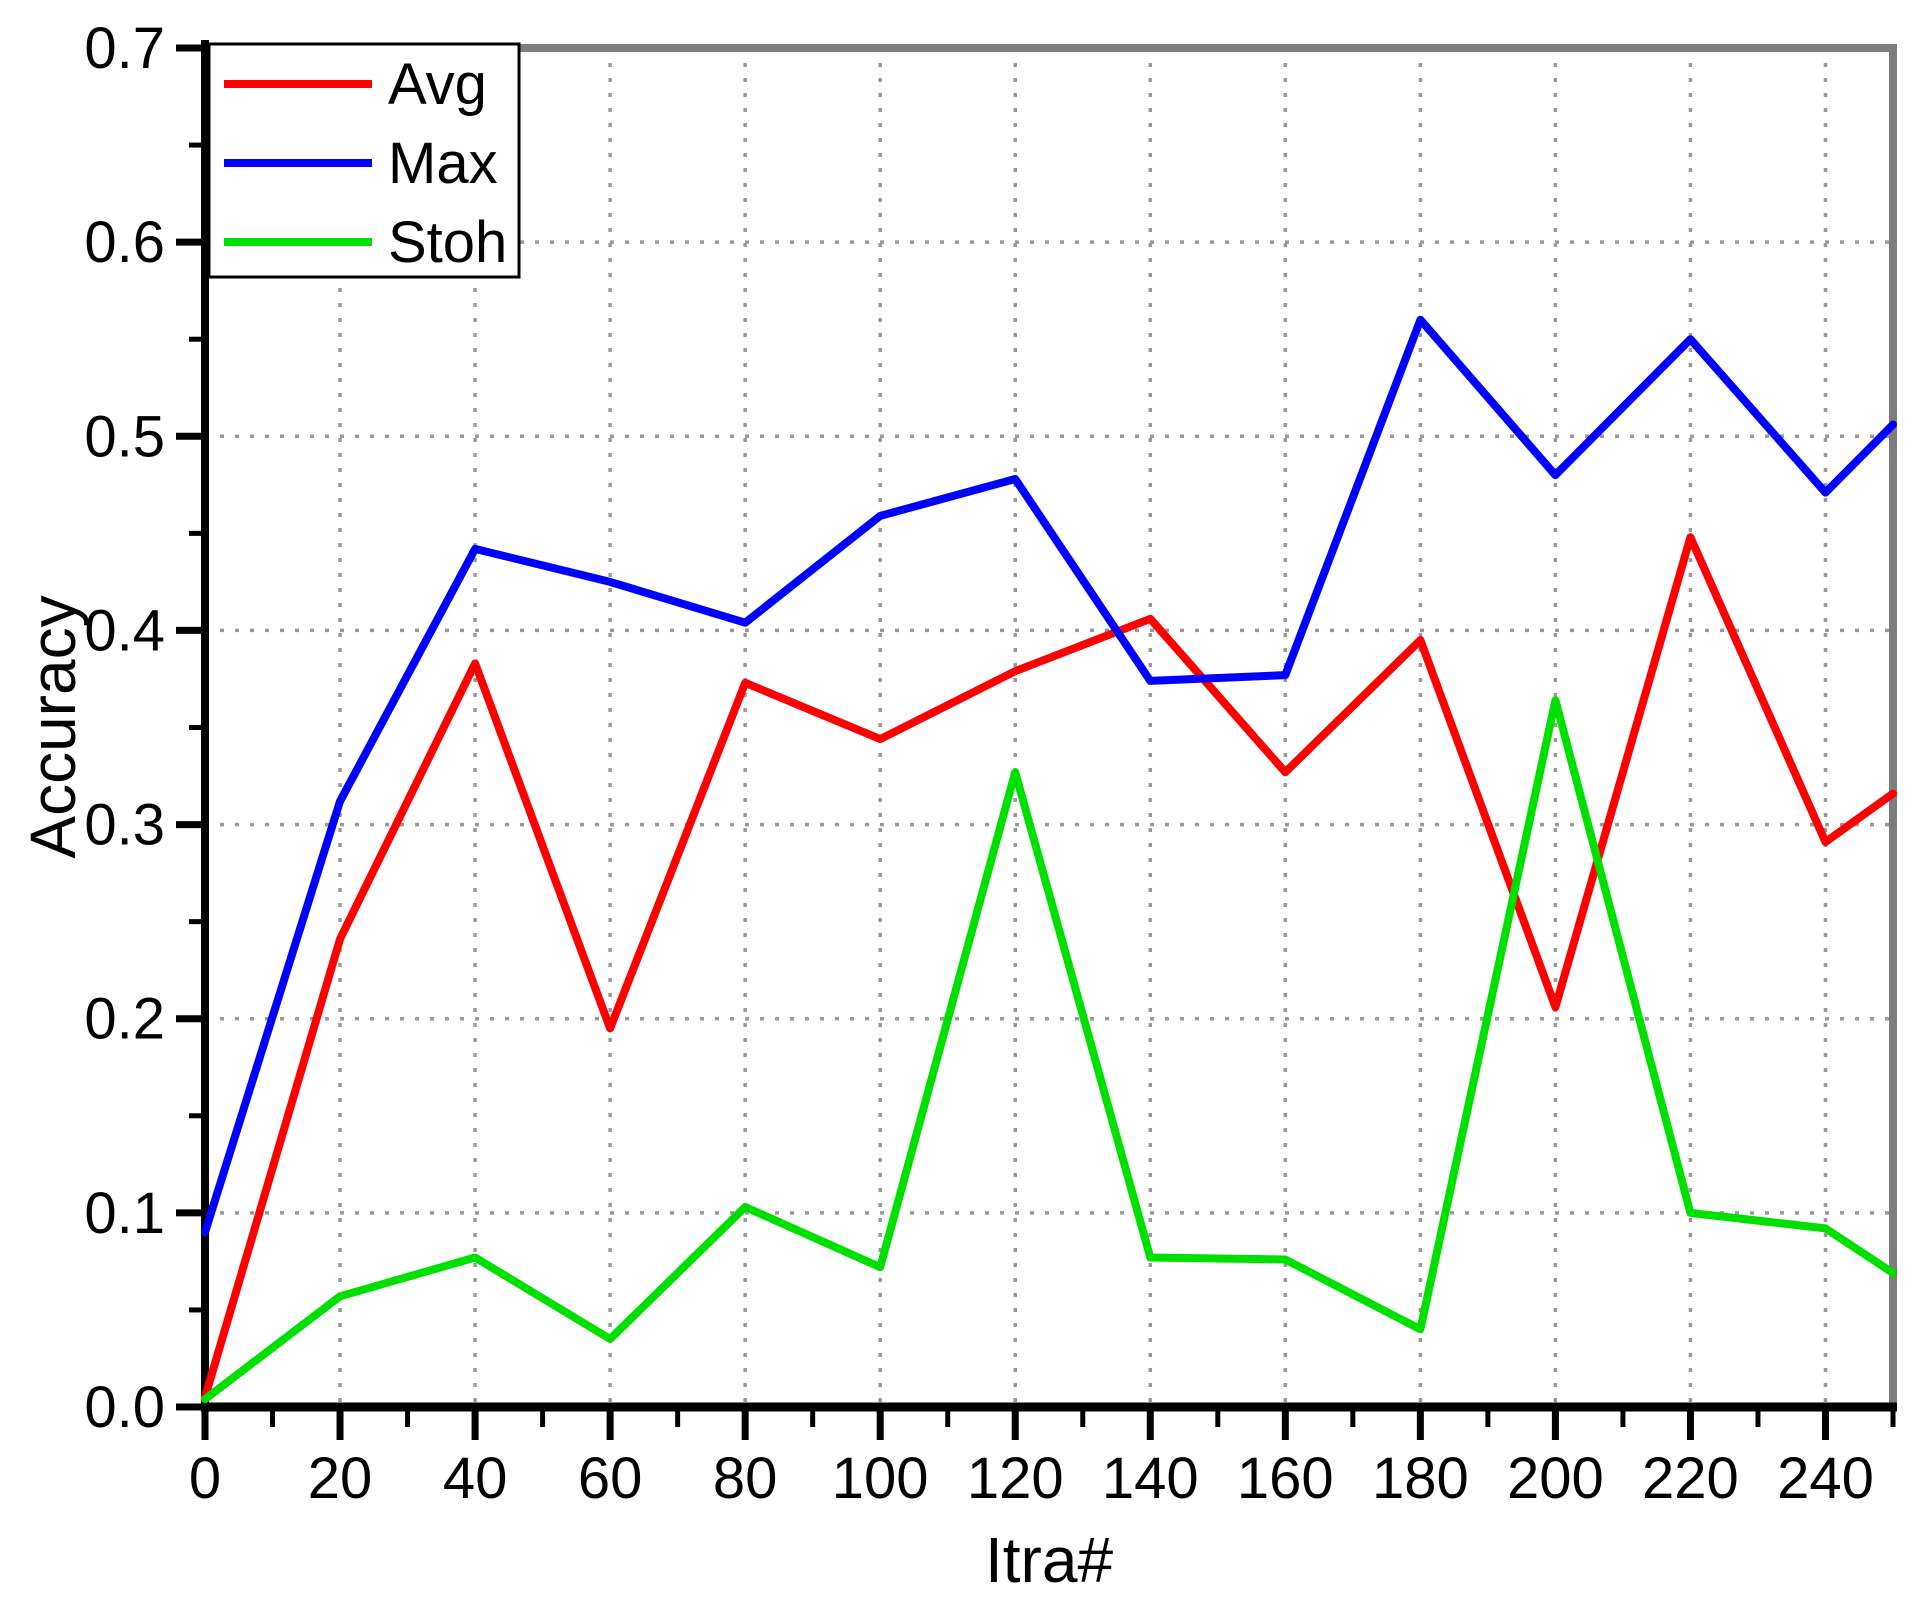 The image size is (1917, 1608). I want to click on y-tick-label: 0.7, so click(124, 48).